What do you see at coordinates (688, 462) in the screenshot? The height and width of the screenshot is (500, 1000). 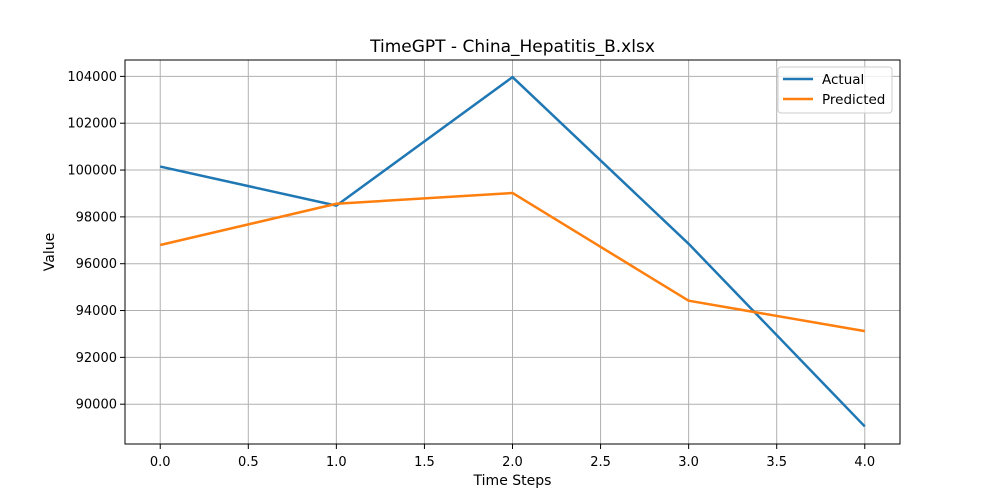 I see `x-tick-label: 3.0` at bounding box center [688, 462].